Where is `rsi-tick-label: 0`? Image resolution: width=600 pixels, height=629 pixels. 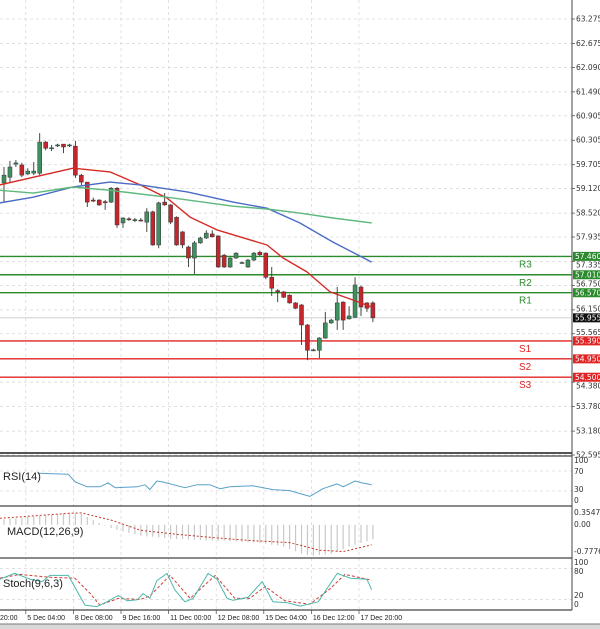
rsi-tick-label: 0 is located at coordinates (576, 500).